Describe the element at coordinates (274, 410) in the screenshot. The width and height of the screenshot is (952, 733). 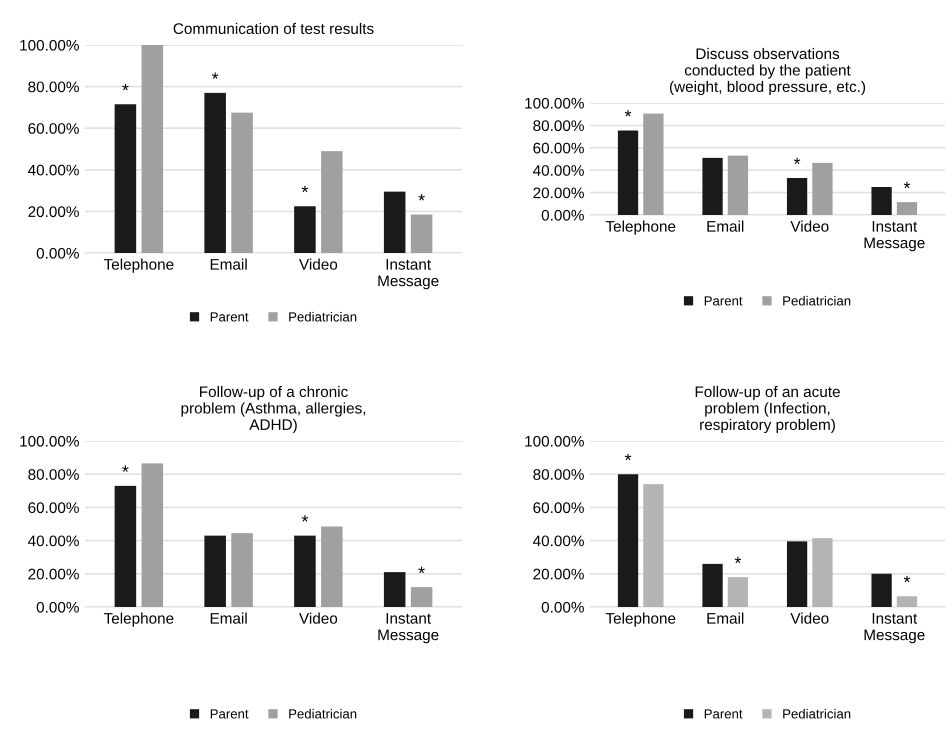
I see `chart-title: Follow-up of a chronic problem (Asthma, allergies, ADHD)` at that location.